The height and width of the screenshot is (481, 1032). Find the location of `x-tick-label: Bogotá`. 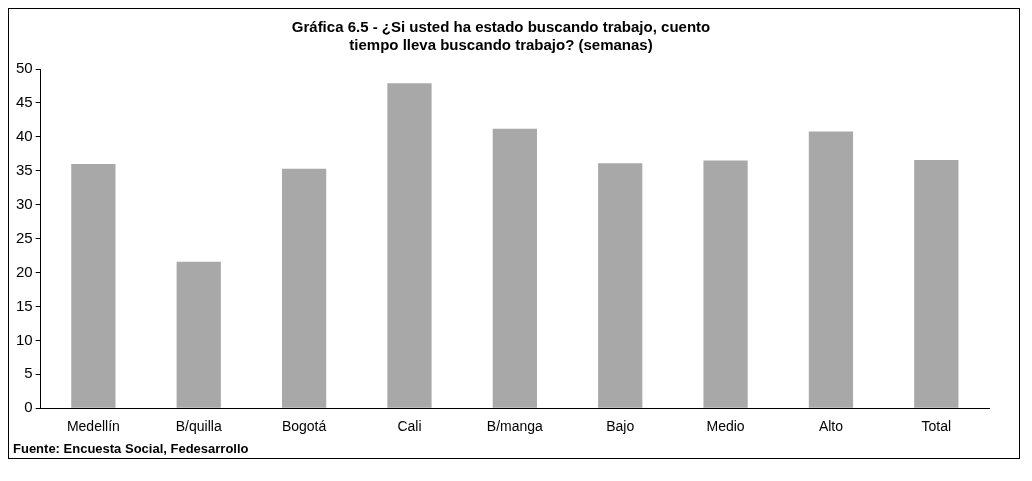

x-tick-label: Bogotá is located at coordinates (304, 426).